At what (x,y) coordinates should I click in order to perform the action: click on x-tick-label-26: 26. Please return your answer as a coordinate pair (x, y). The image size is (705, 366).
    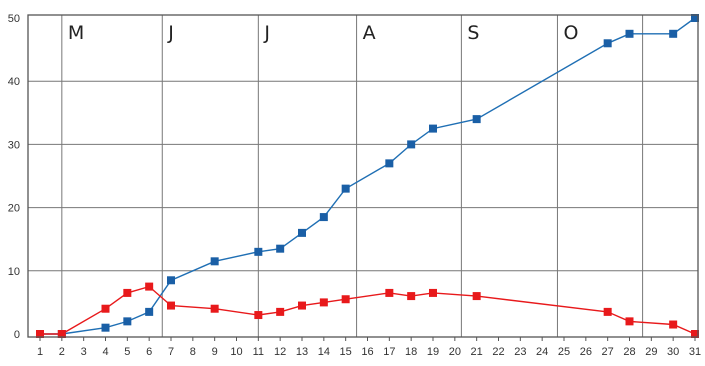
    Looking at the image, I should click on (586, 352).